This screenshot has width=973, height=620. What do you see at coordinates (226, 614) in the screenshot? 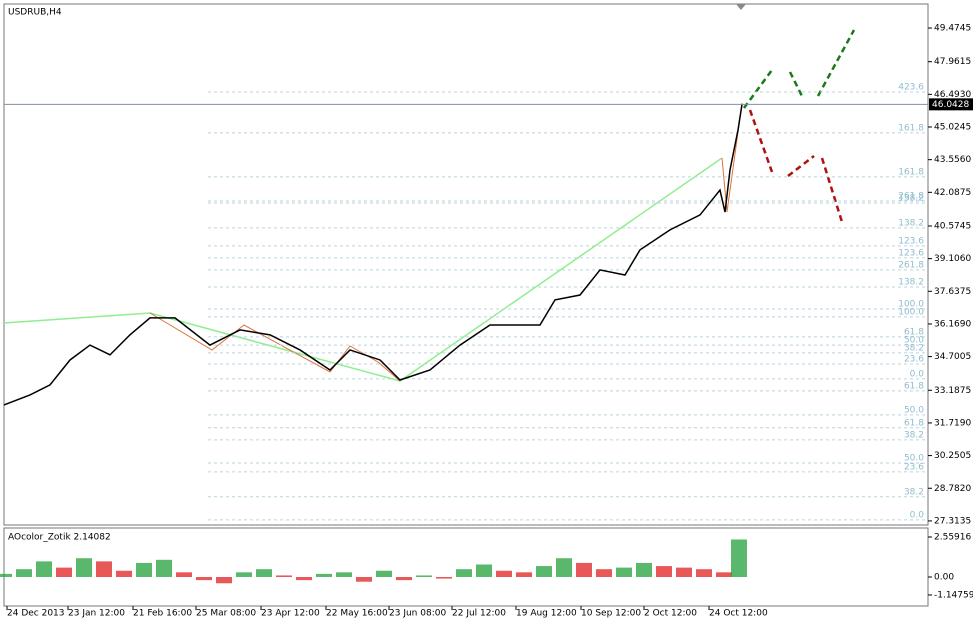
I see `x-tick-label: 25 Mar 08:00` at bounding box center [226, 614].